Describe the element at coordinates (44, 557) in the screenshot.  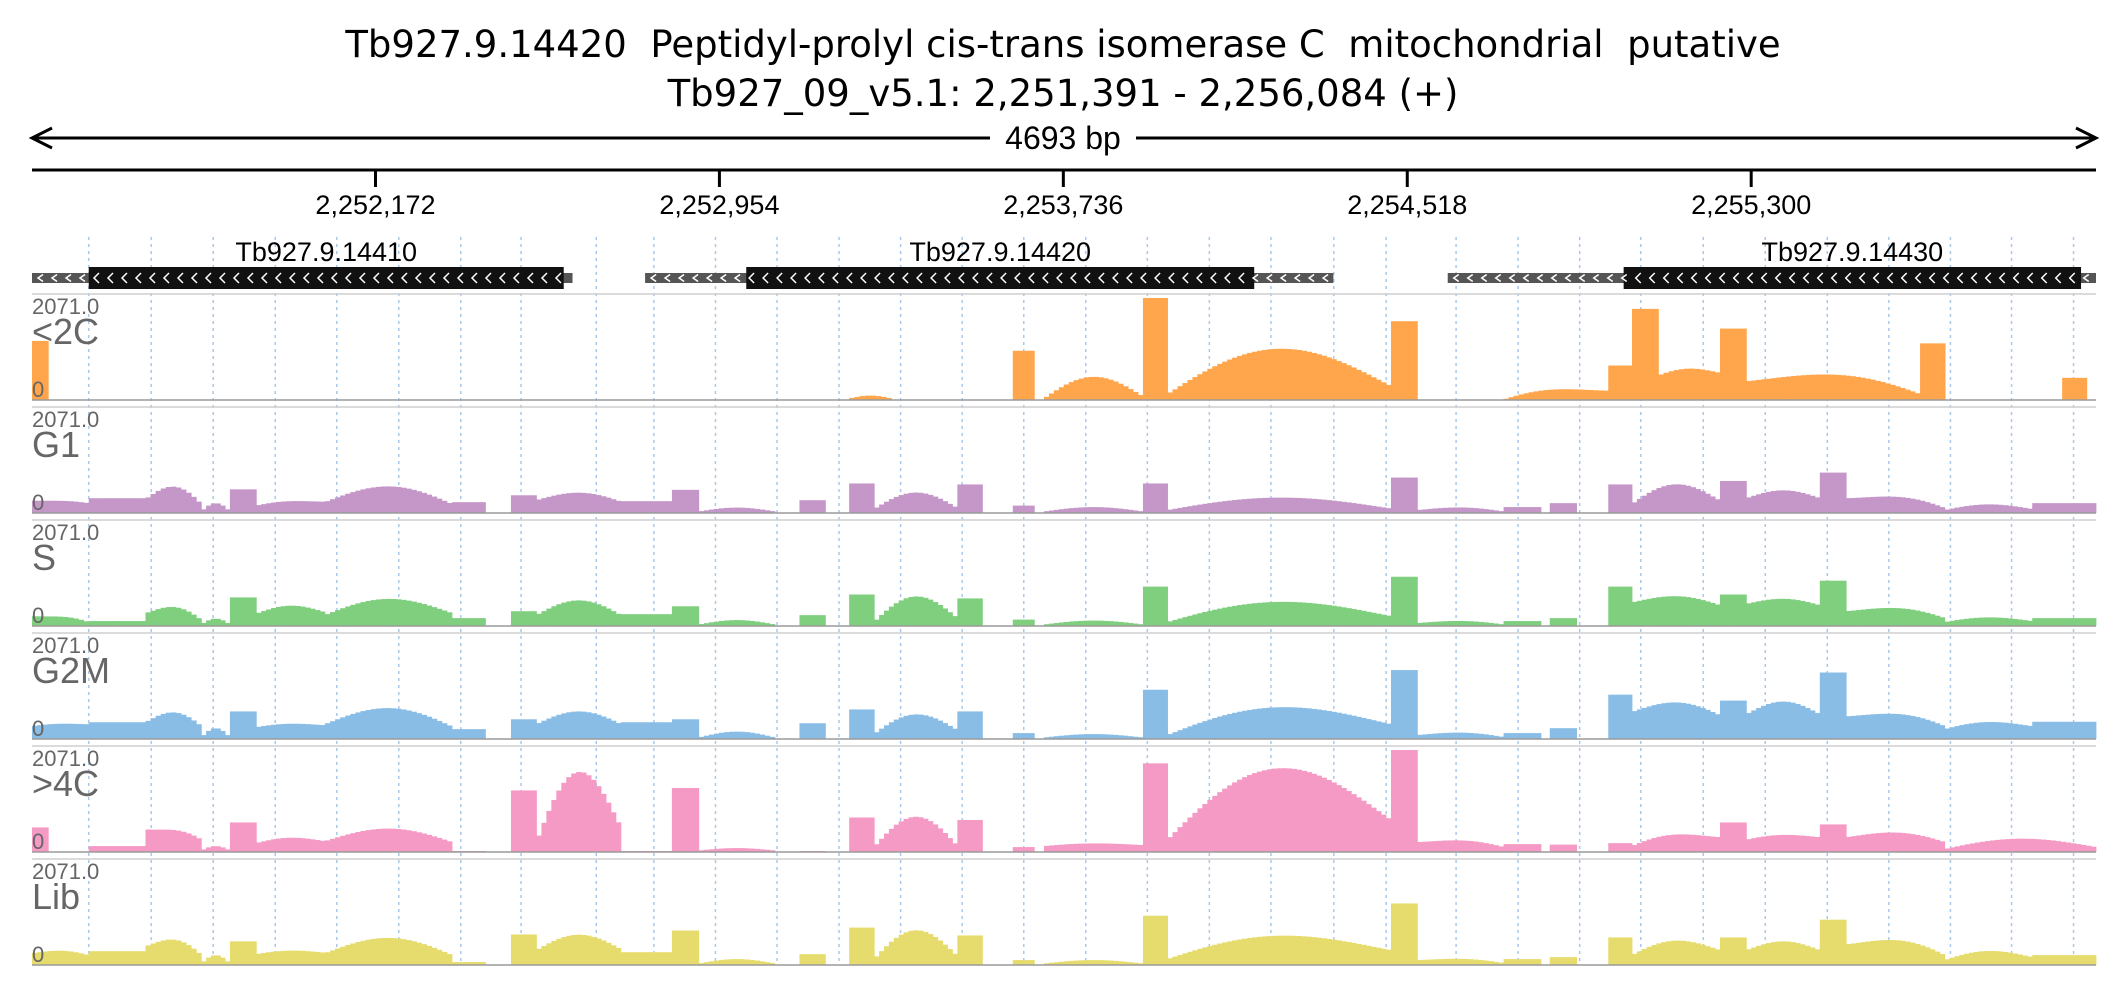
I see `track-name: S` at that location.